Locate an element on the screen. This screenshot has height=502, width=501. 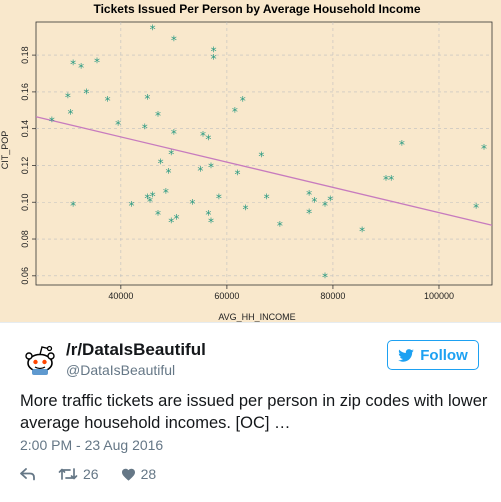
follow-button: Follow is located at coordinates (433, 355).